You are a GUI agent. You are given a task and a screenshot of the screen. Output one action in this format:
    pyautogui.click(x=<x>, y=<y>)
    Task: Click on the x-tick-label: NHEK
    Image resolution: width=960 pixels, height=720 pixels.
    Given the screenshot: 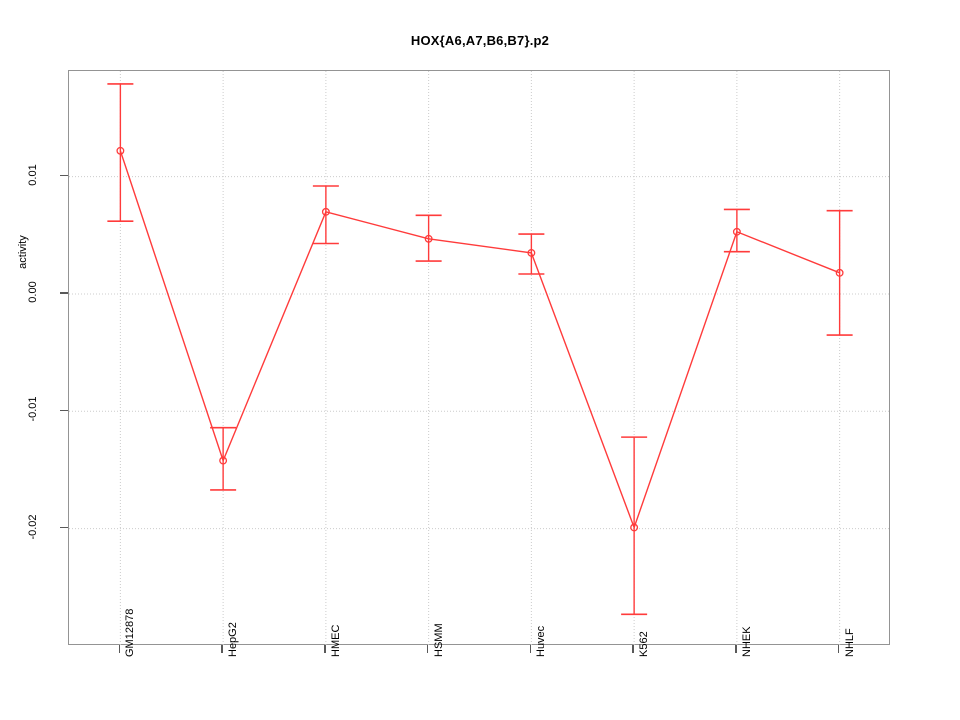 What is the action you would take?
    pyautogui.click(x=746, y=641)
    